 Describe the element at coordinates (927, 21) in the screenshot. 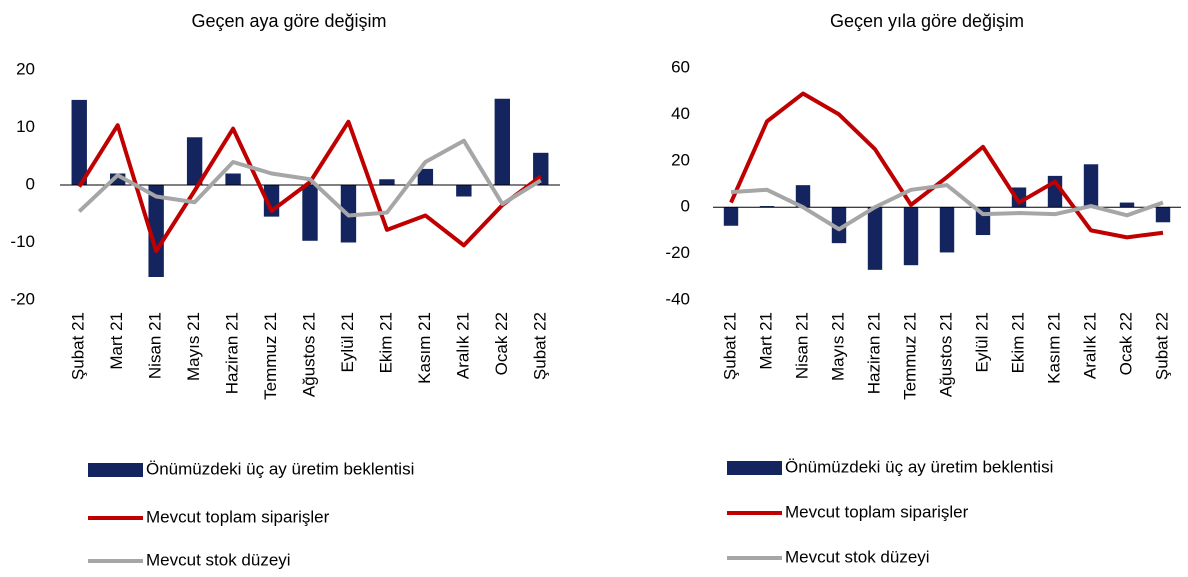

I see `chart-title: Geçen yıla göre değişim` at that location.